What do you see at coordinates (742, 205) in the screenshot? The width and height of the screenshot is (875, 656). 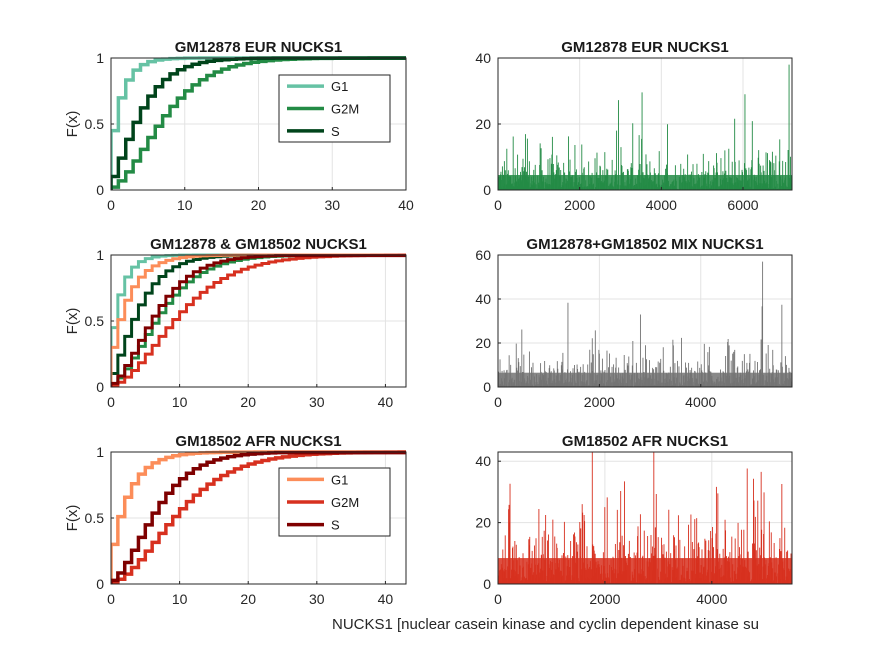 I see `x-tick-label: 6000` at bounding box center [742, 205].